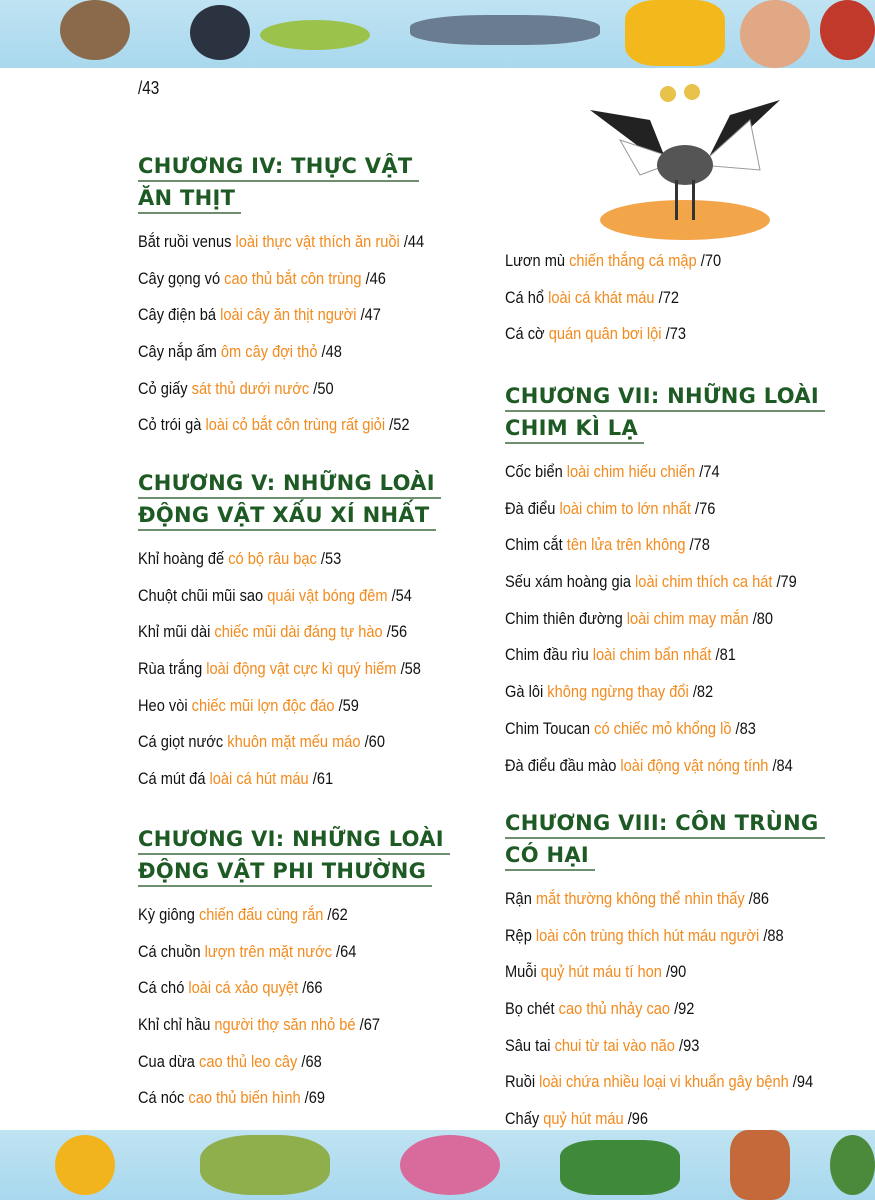 Image resolution: width=875 pixels, height=1200 pixels. What do you see at coordinates (524, 692) in the screenshot?
I see `entry-name: Gà lôi` at bounding box center [524, 692].